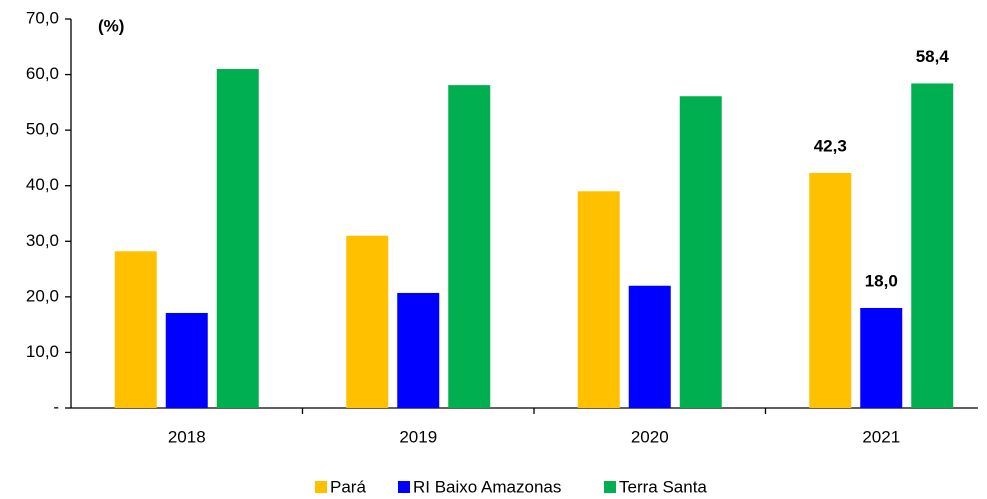  Describe the element at coordinates (42, 184) in the screenshot. I see `y-tick-label: 40,0` at that location.